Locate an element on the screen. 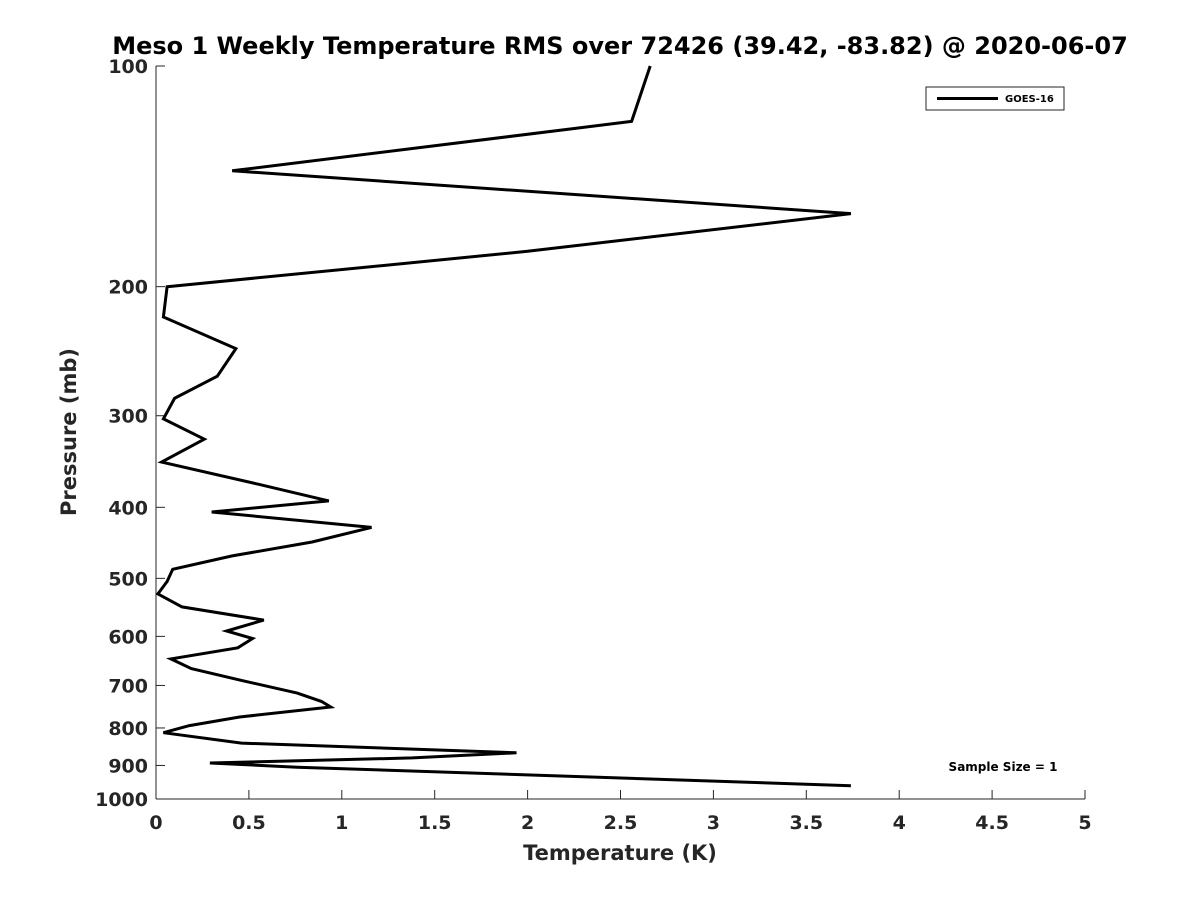 This screenshot has height=900, width=1200. y-tick-label: 500 is located at coordinates (128, 579).